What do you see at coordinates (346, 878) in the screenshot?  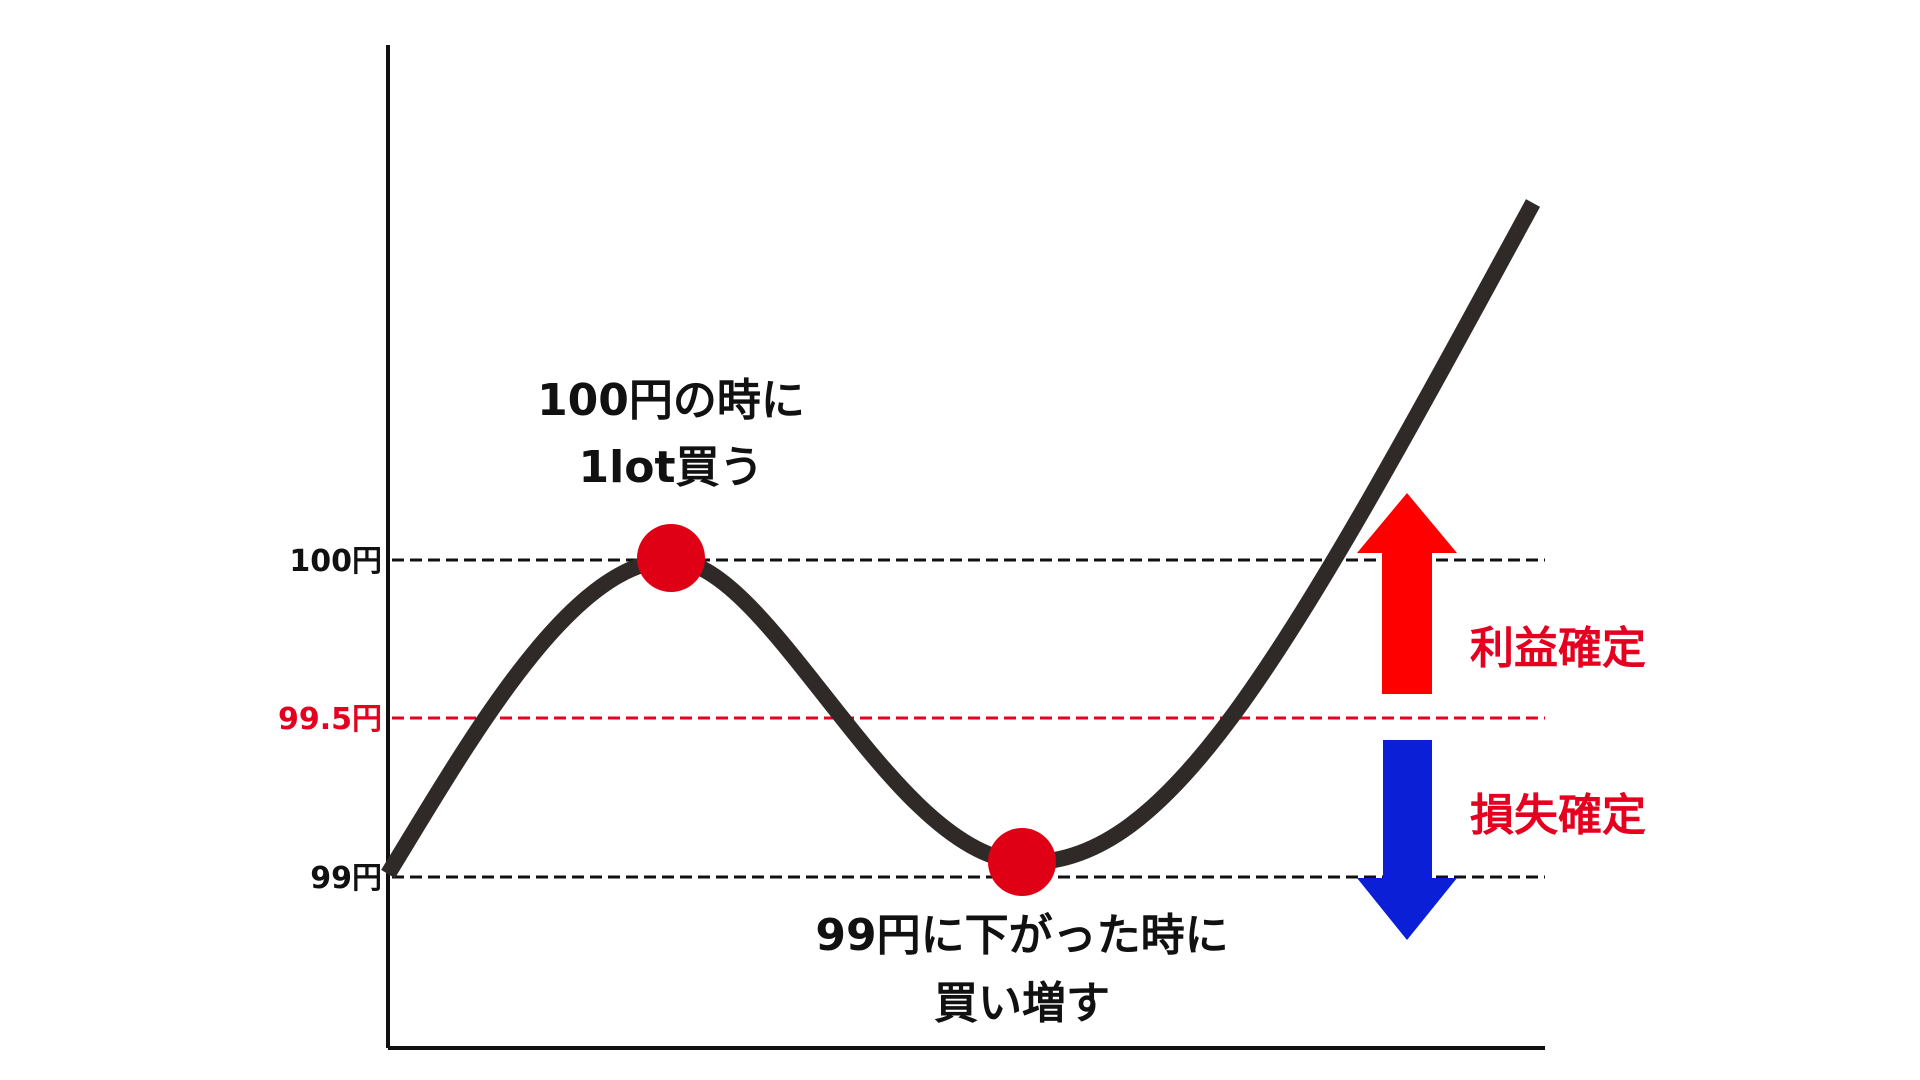 I see `level-label-99: 99円` at bounding box center [346, 878].